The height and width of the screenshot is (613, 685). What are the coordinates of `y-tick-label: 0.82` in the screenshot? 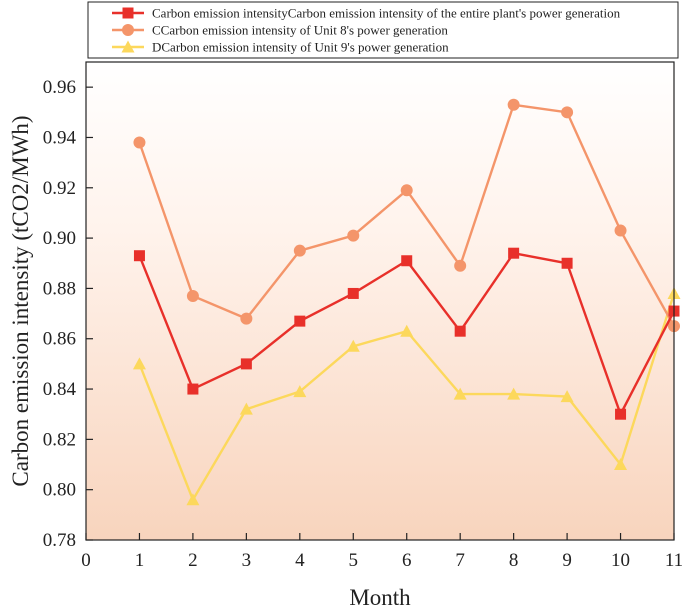 It's located at (59, 439).